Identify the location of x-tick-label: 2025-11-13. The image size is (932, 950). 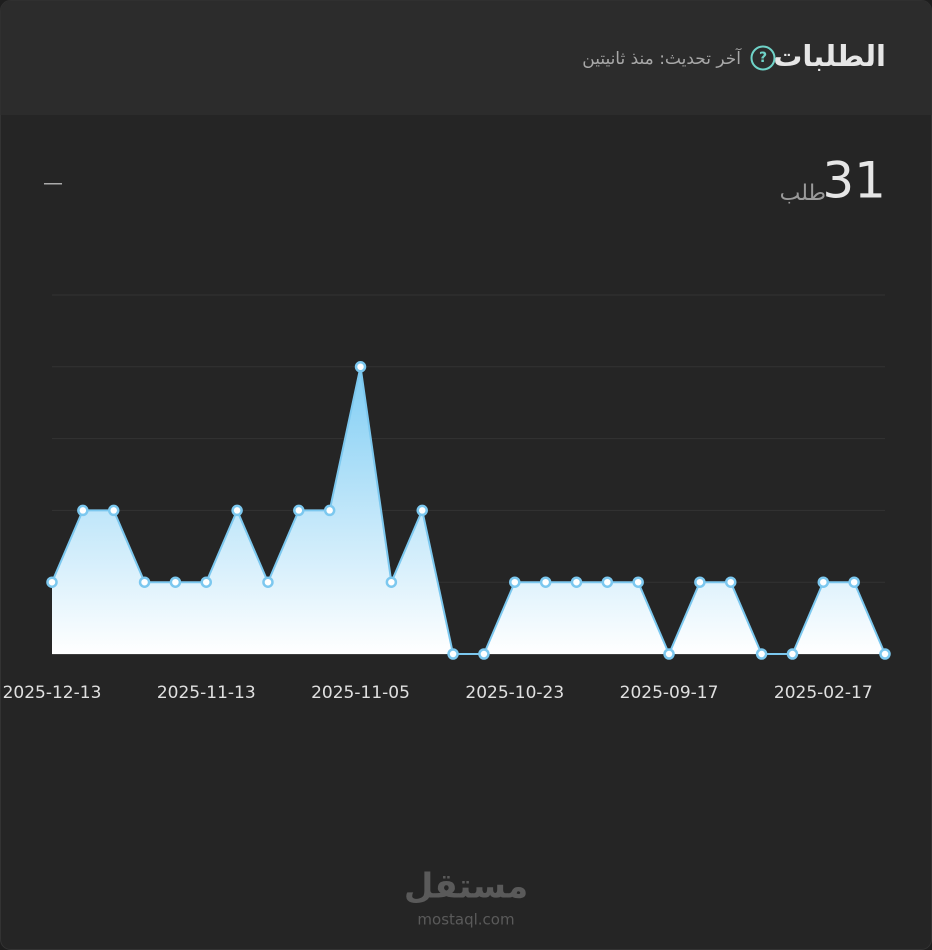
(206, 693).